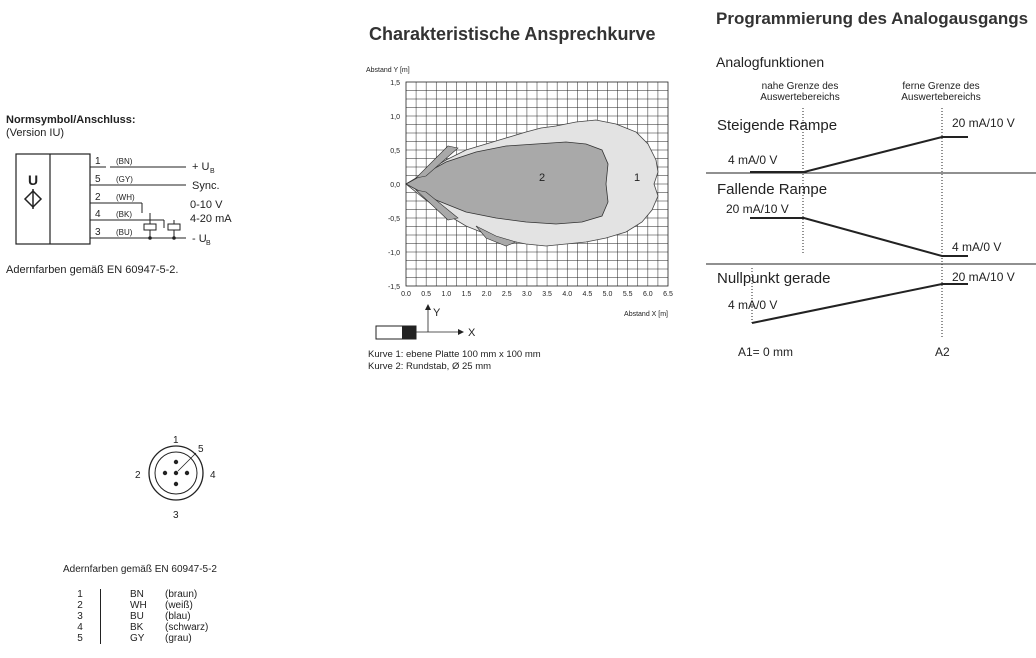  I want to click on x-tick-label: 2.5, so click(507, 294).